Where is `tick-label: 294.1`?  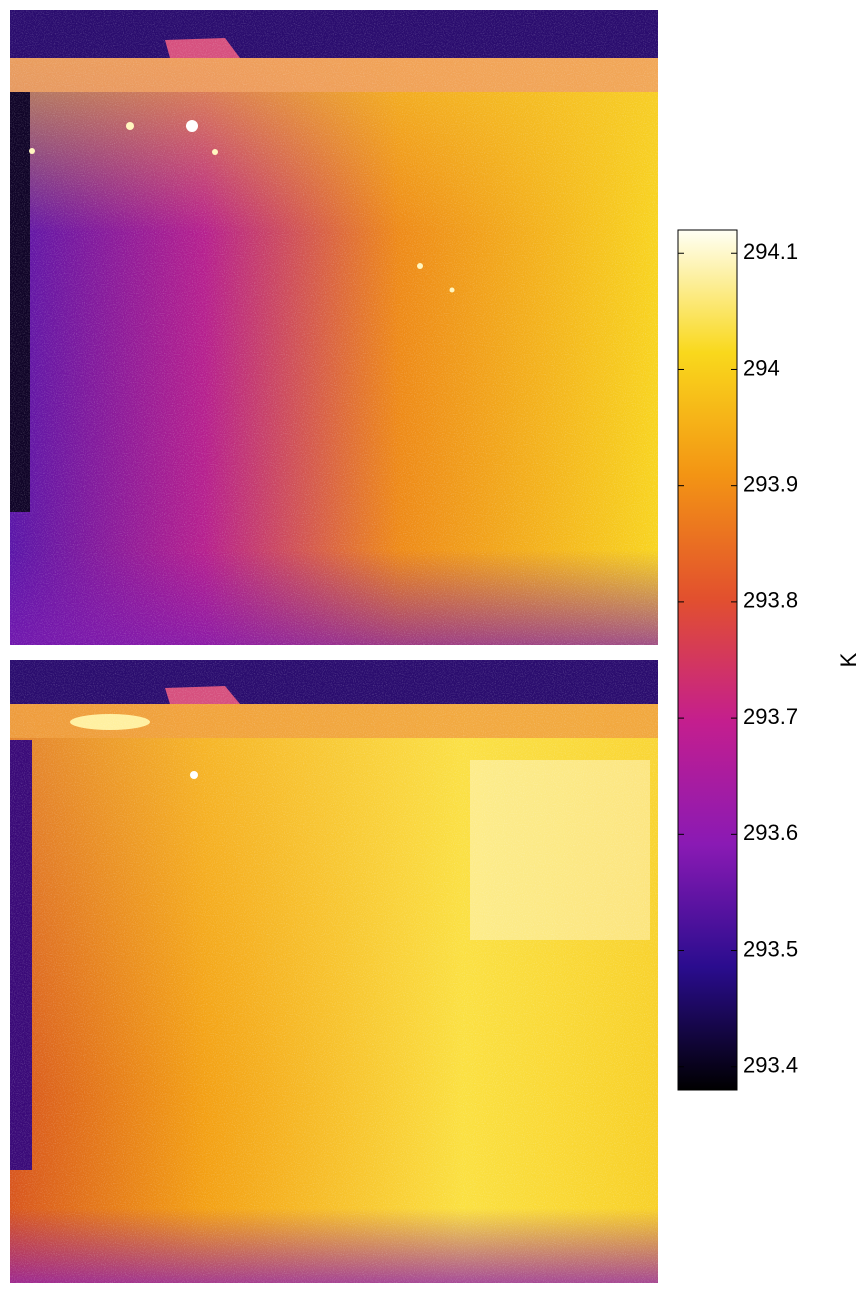
tick-label: 294.1 is located at coordinates (770, 251).